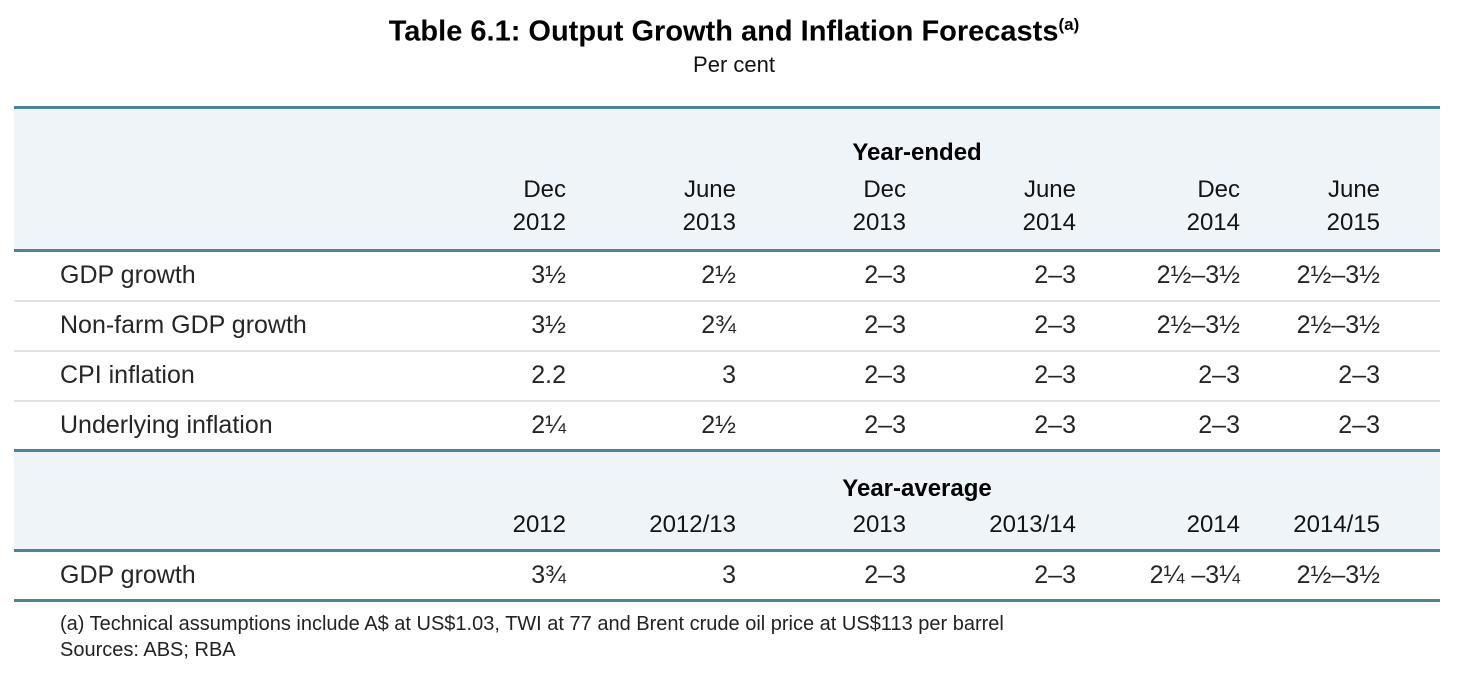 The image size is (1468, 676). I want to click on table-row-gdp-growth-year-average: GDP growth 3¾ 3 2–3 2–3 2¼ –3¼ 2½–3½, so click(727, 576).